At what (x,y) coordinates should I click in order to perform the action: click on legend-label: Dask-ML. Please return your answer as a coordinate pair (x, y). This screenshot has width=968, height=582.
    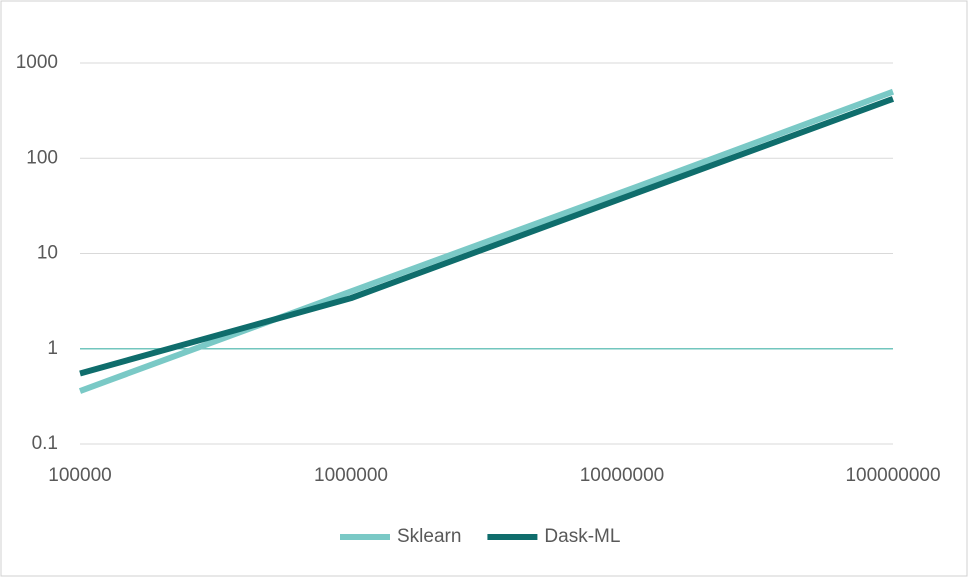
    Looking at the image, I should click on (582, 536).